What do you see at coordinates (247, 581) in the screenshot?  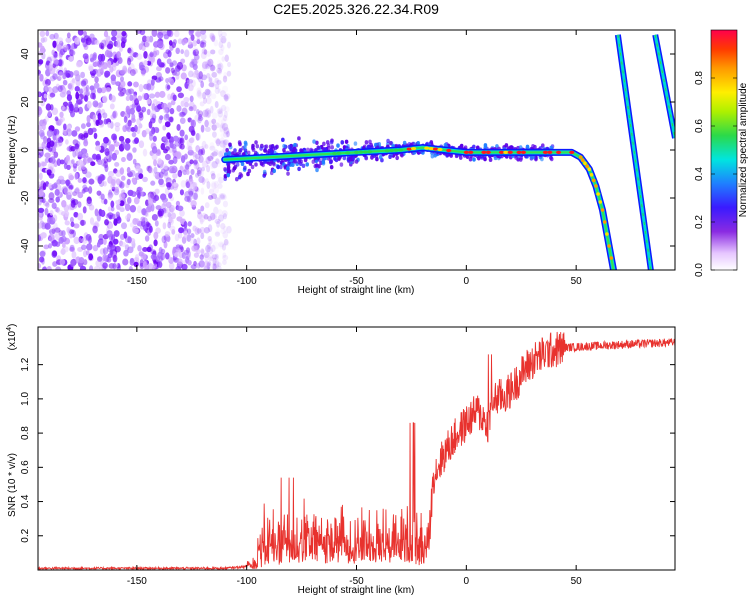 I see `snr-x-tick-label: -100` at bounding box center [247, 581].